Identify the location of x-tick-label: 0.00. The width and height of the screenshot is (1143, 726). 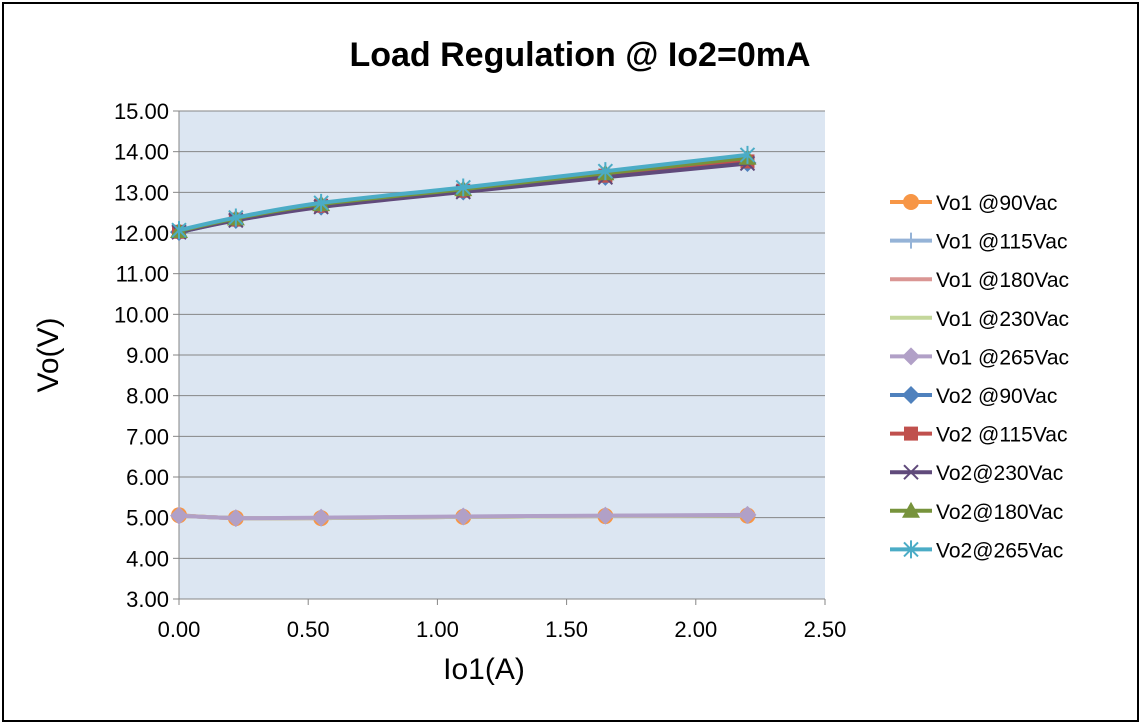
(179, 629).